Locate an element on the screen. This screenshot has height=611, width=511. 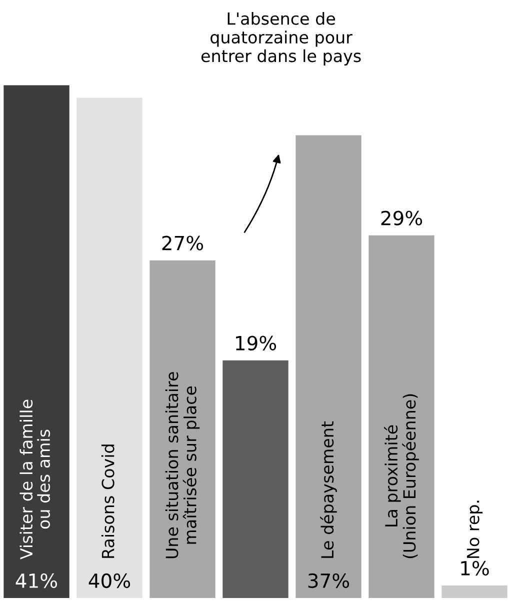
x-tick-label: Raisons Covid is located at coordinates (107, 501).